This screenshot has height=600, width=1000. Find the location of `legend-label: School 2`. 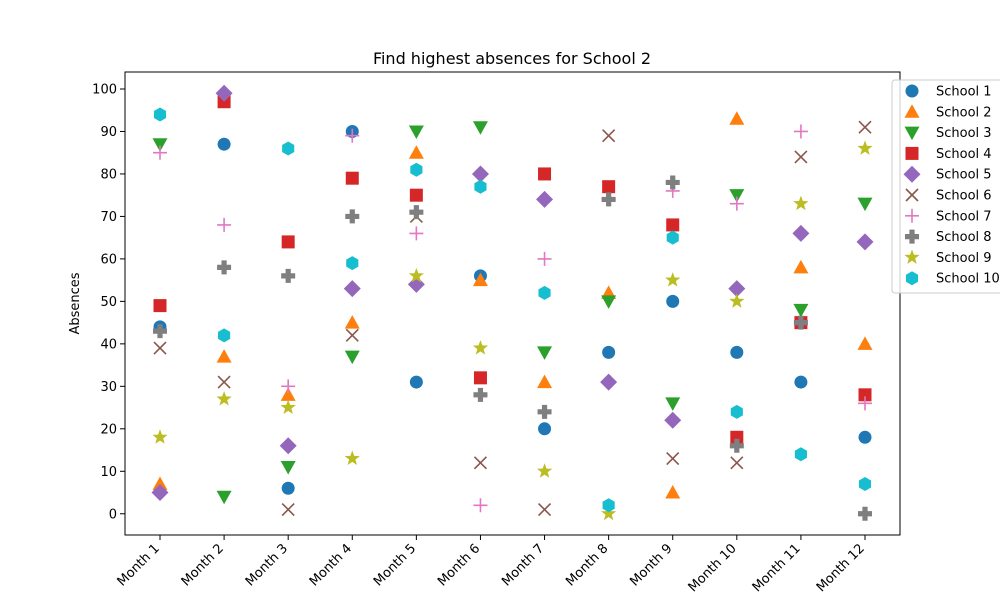

legend-label: School 2 is located at coordinates (964, 112).